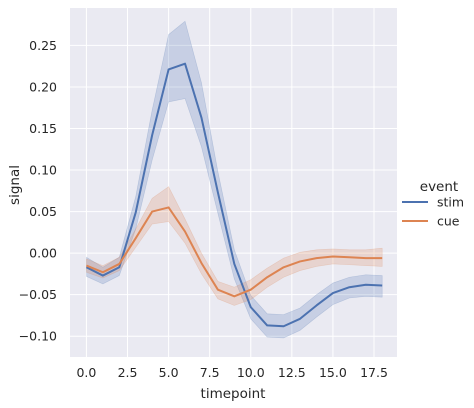  Describe the element at coordinates (38, 294) in the screenshot. I see `y-tick-label: −0.05` at that location.